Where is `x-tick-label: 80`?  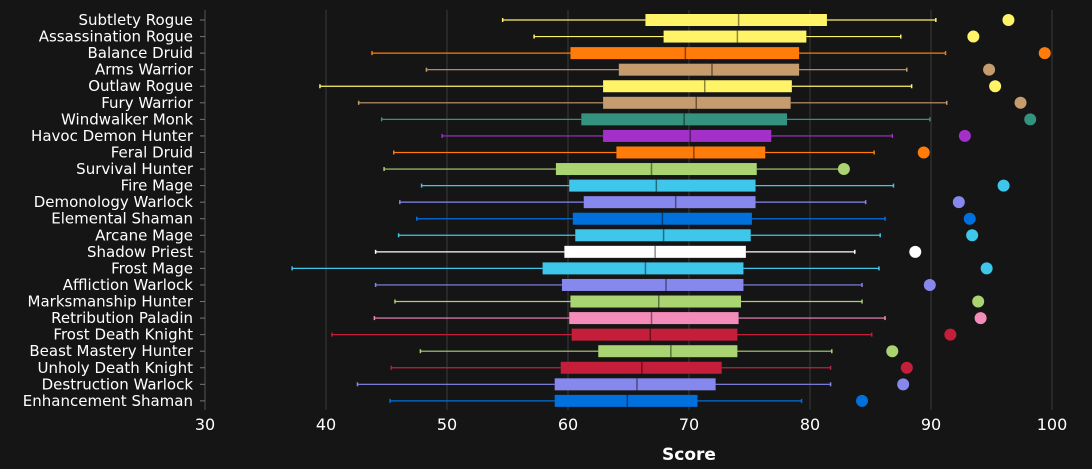 x-tick-label: 80 is located at coordinates (810, 424).